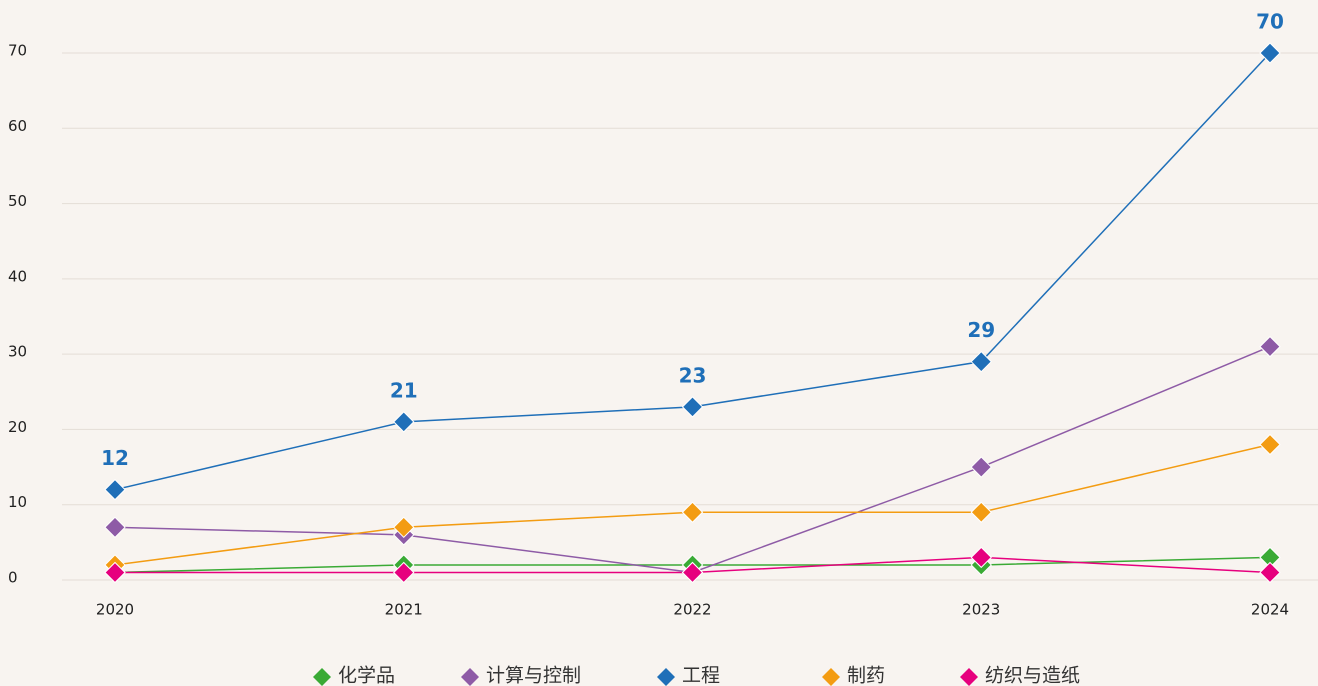  What do you see at coordinates (1270, 610) in the screenshot?
I see `x-tick-label: 2024` at bounding box center [1270, 610].